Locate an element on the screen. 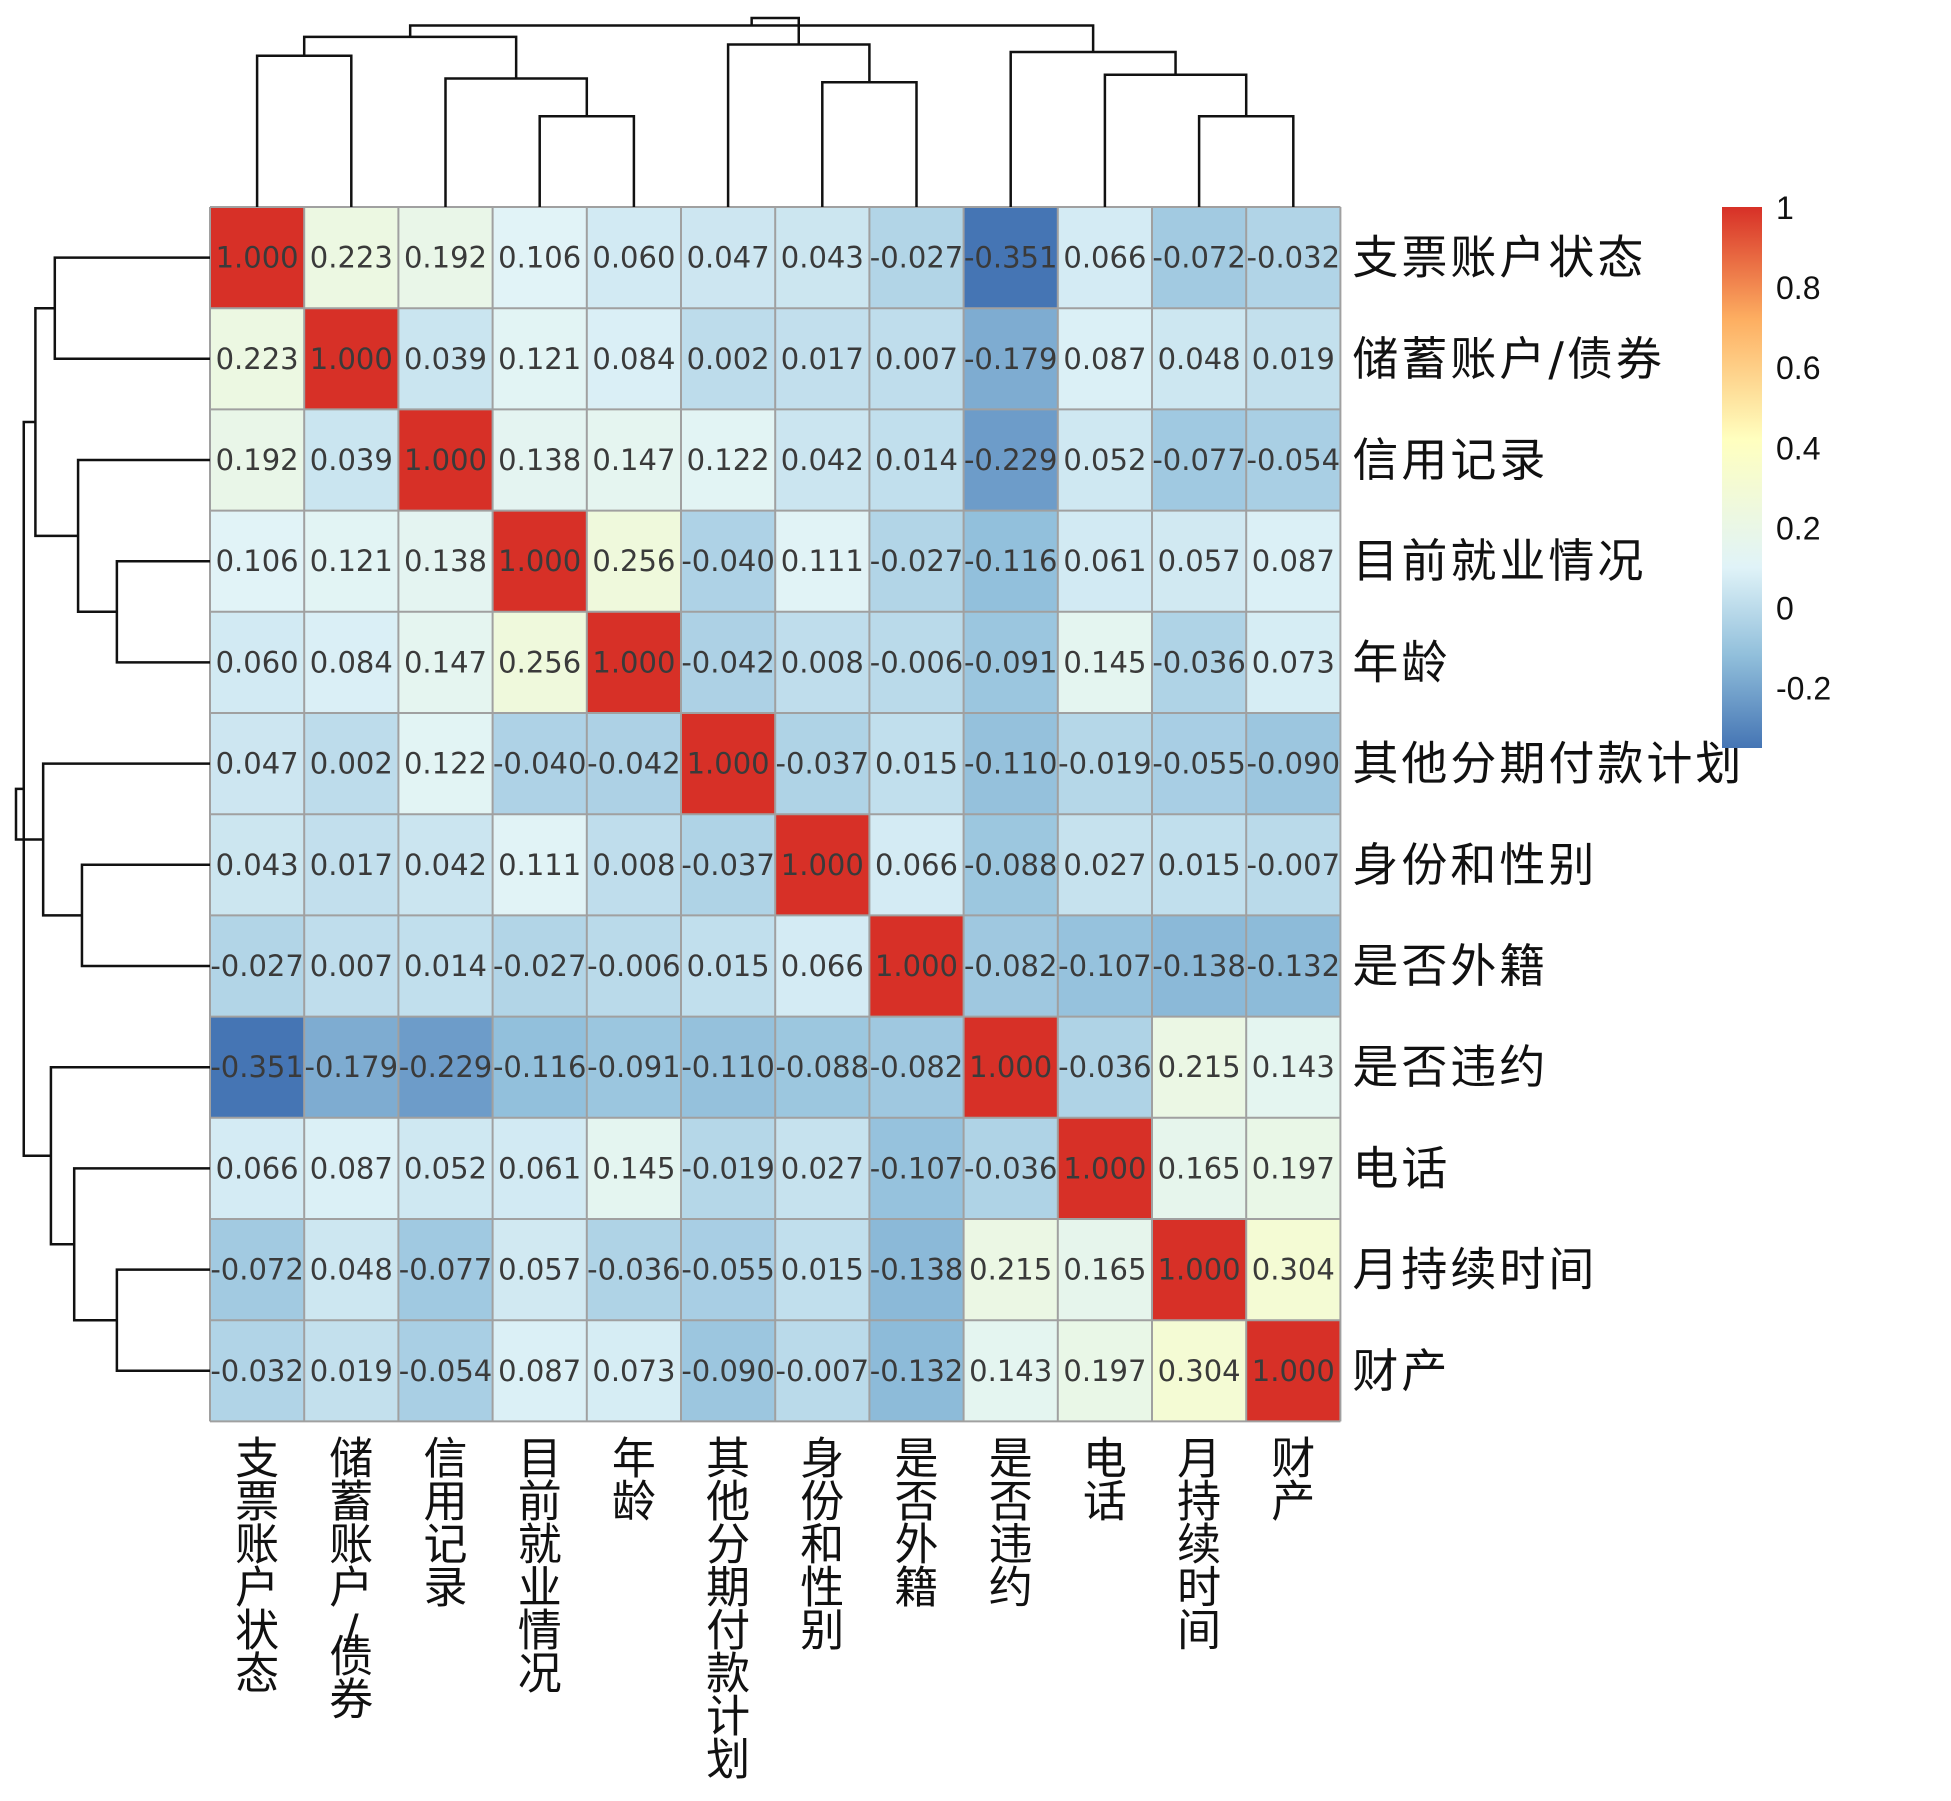  cell-value-3-1: 0.121 is located at coordinates (351, 561).